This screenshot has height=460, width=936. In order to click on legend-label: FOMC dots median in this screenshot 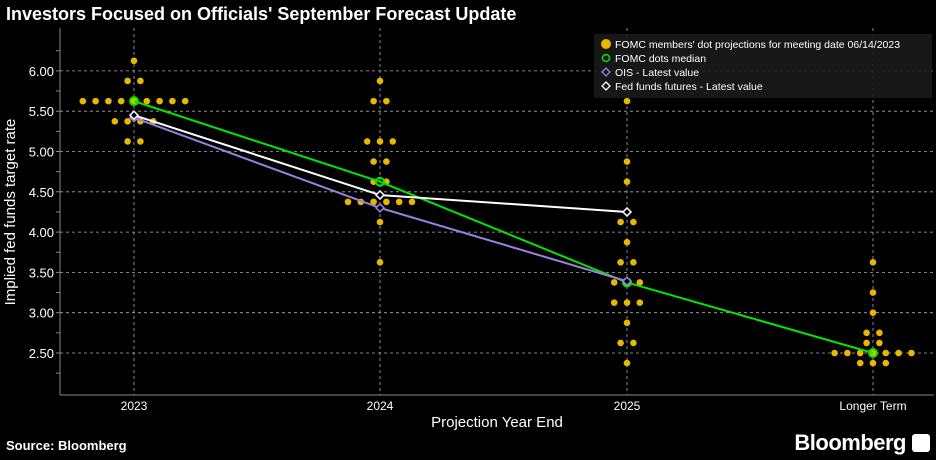, I will do `click(660, 59)`.